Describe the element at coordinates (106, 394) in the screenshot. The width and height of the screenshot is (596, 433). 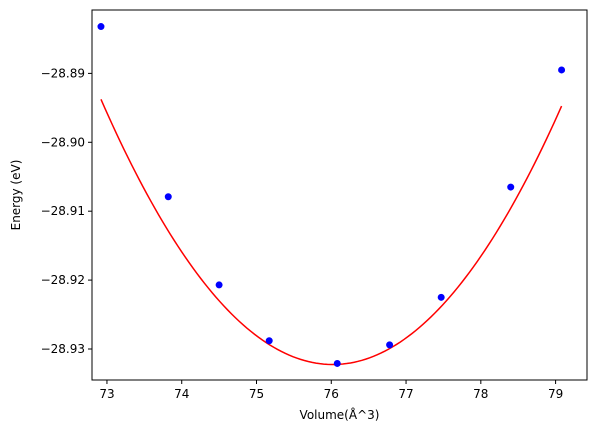
I see `x-tick-label: 73` at that location.